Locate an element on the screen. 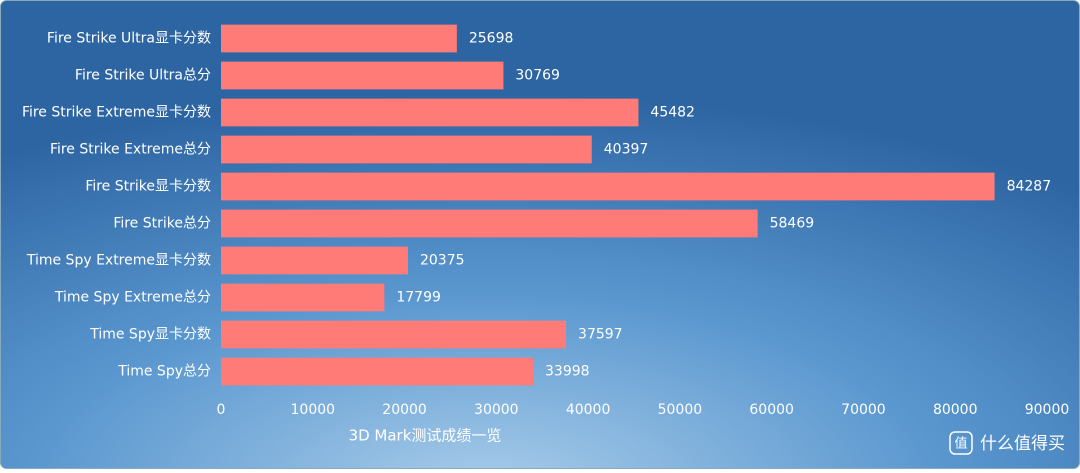  value-label: 84287 is located at coordinates (1029, 187).